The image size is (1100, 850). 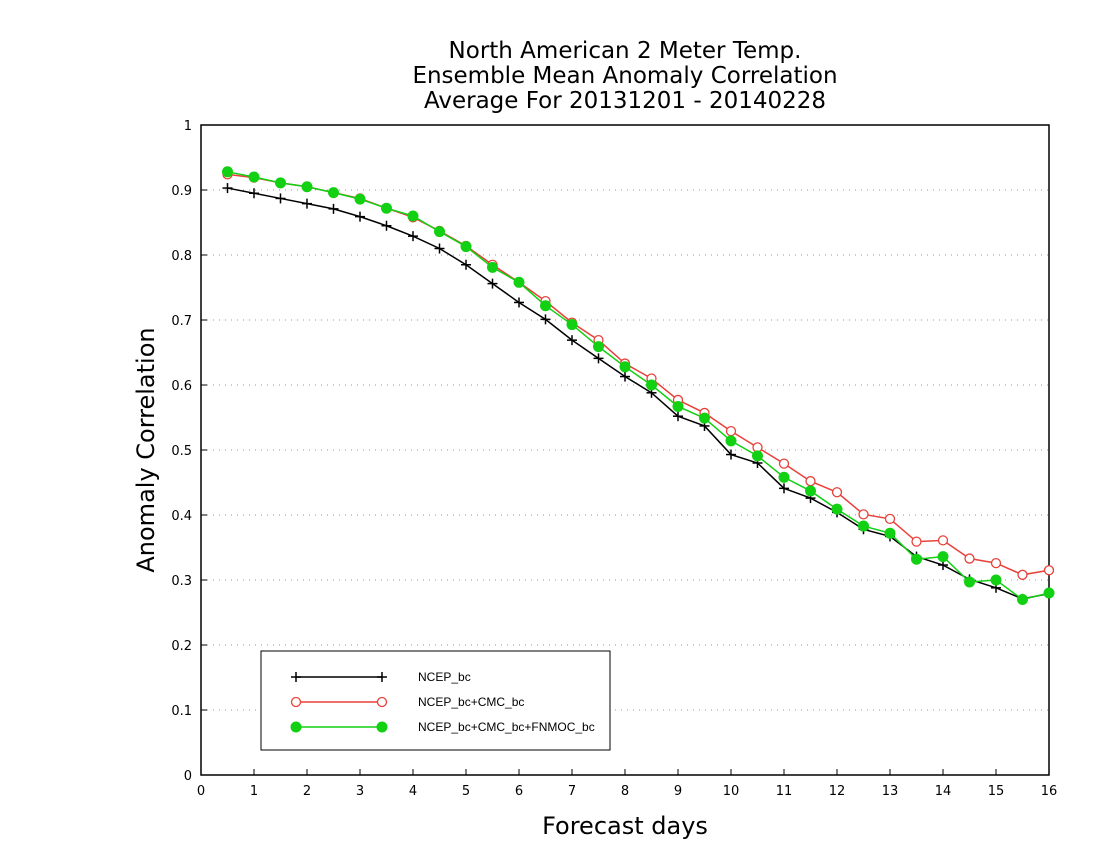 I want to click on y-tick-label: 1, so click(x=188, y=126).